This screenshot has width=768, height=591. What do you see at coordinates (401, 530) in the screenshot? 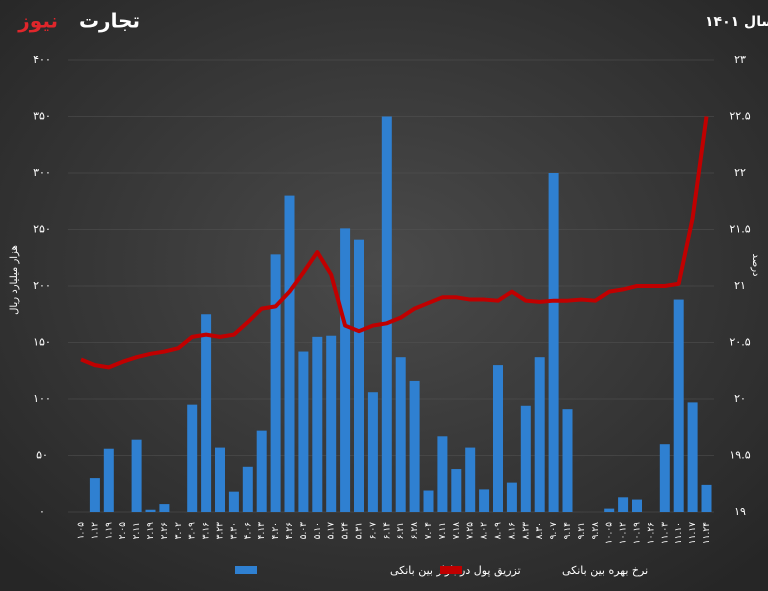
I see `x-tick-label: ۶.۲۱` at bounding box center [401, 530].